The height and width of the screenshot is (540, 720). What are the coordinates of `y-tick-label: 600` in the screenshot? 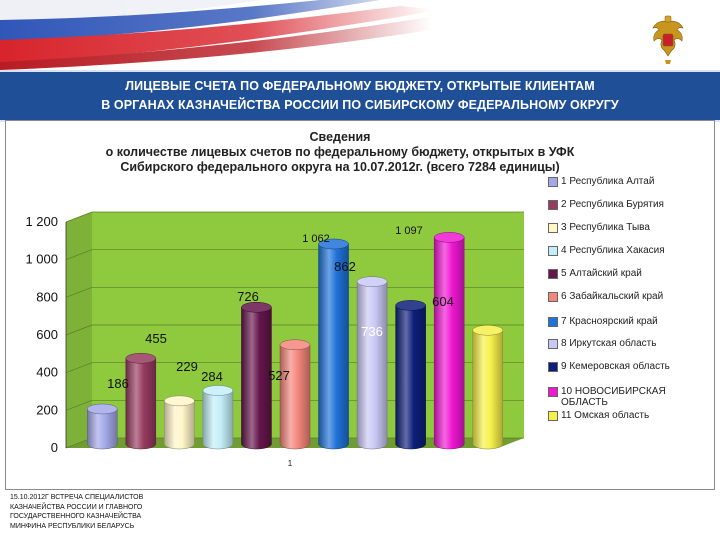 It's located at (47, 334).